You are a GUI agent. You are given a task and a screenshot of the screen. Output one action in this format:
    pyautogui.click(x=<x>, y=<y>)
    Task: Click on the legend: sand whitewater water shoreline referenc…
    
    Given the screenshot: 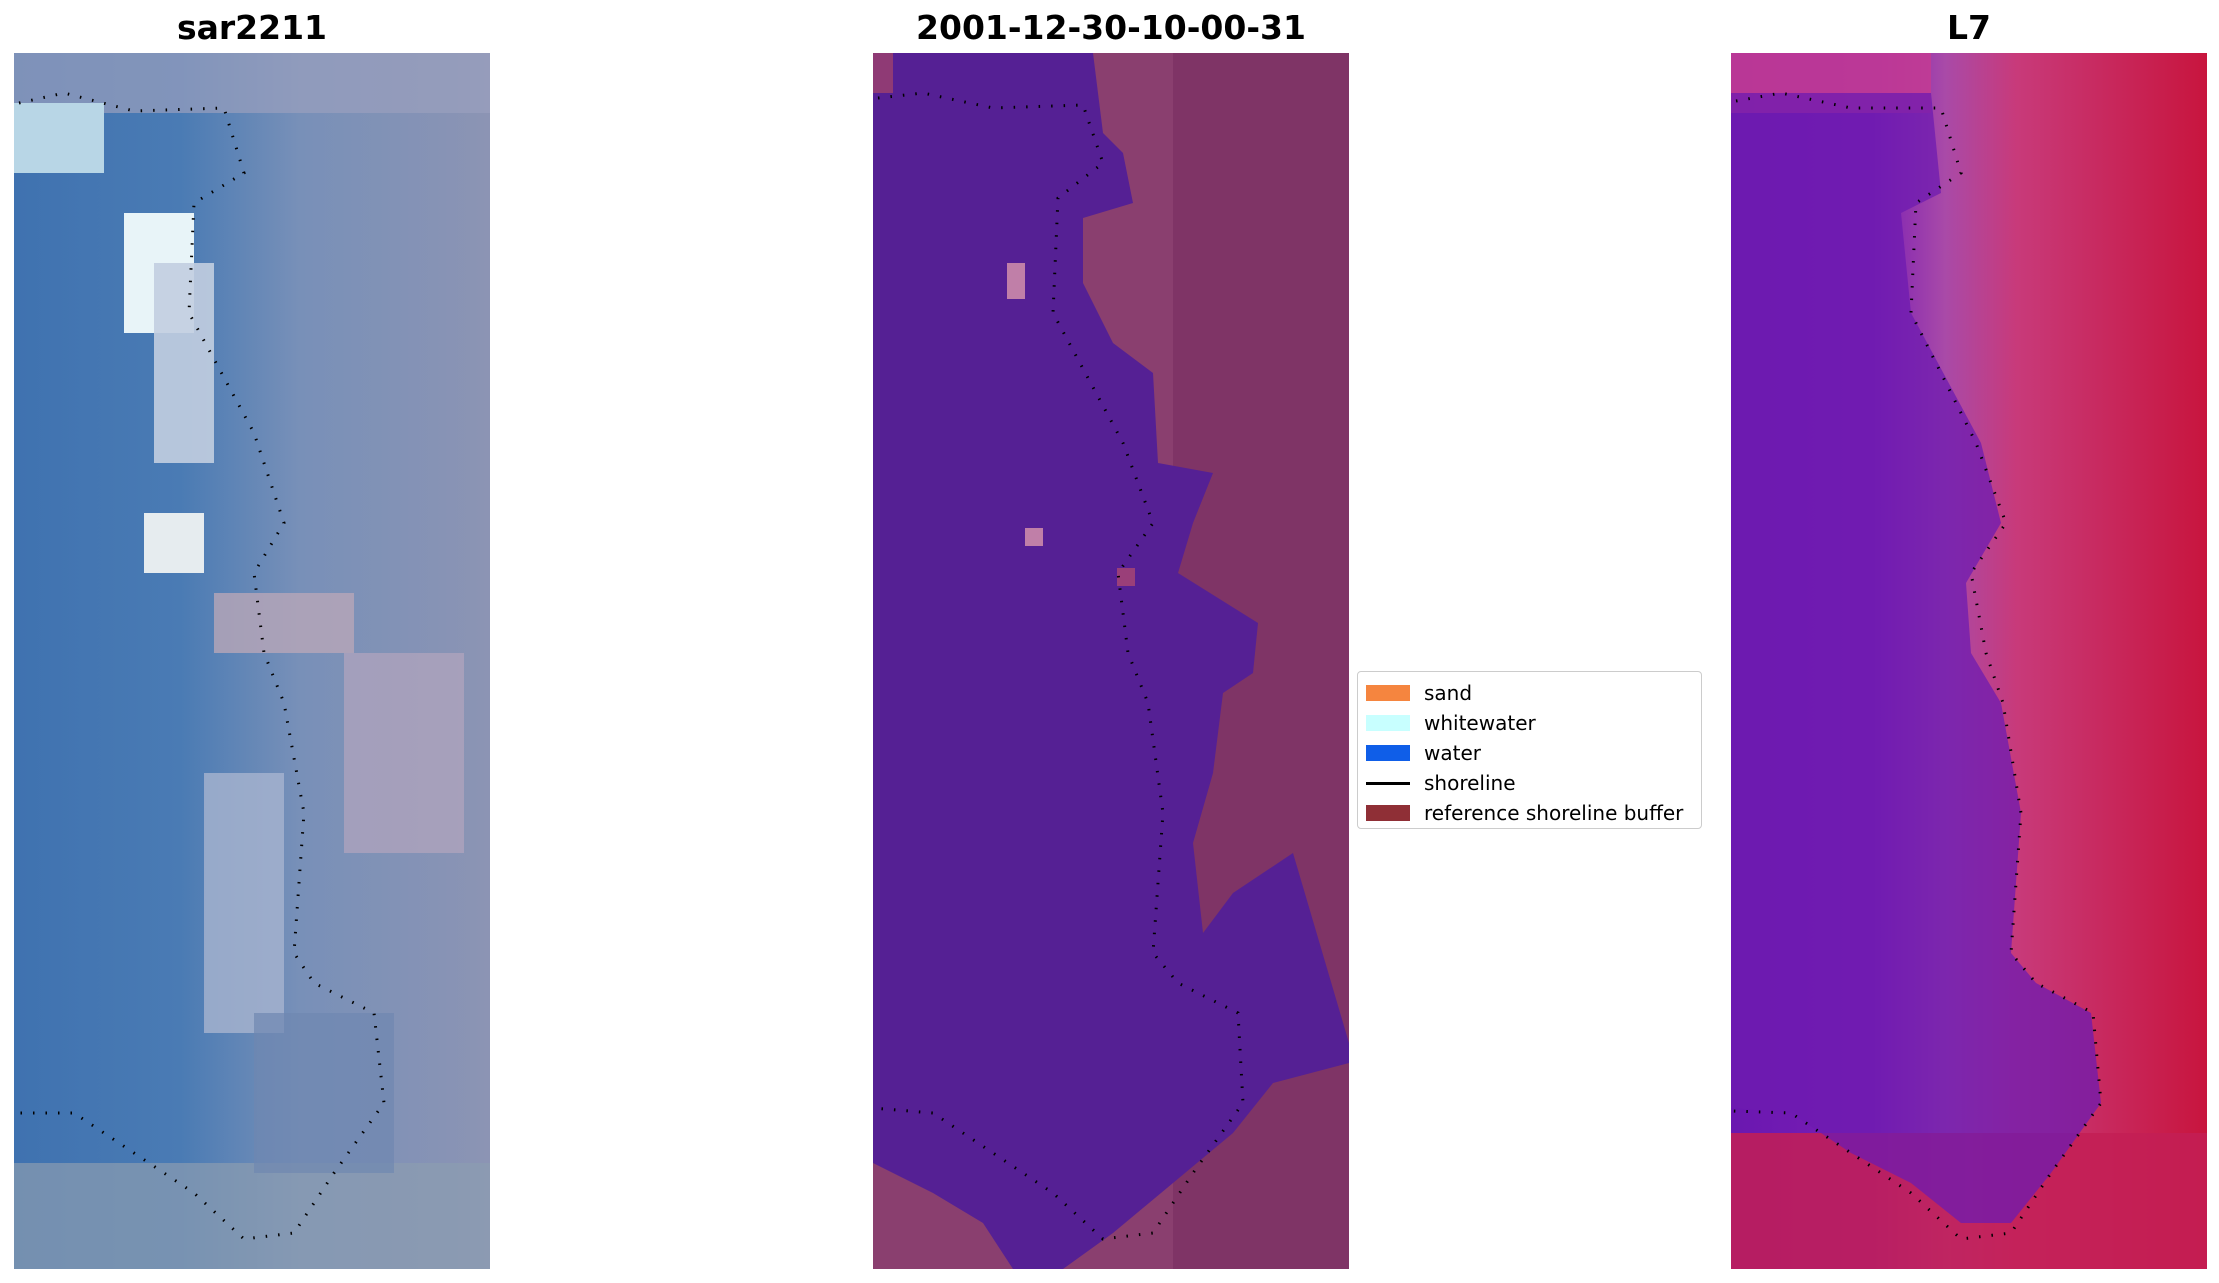 What is the action you would take?
    pyautogui.click(x=1529, y=750)
    